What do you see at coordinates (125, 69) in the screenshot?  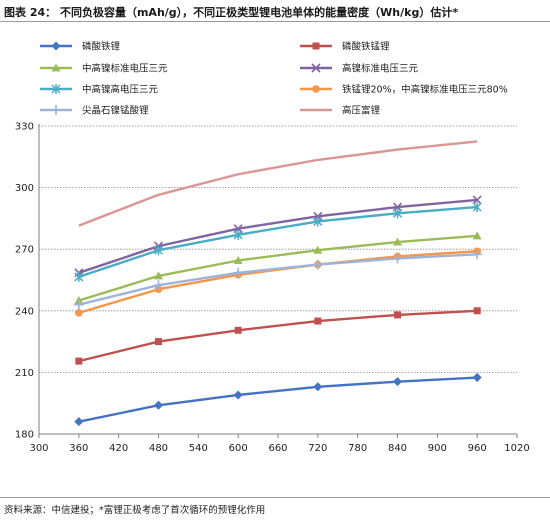 I see `legend-label: 中高镍标准电压三元` at bounding box center [125, 69].